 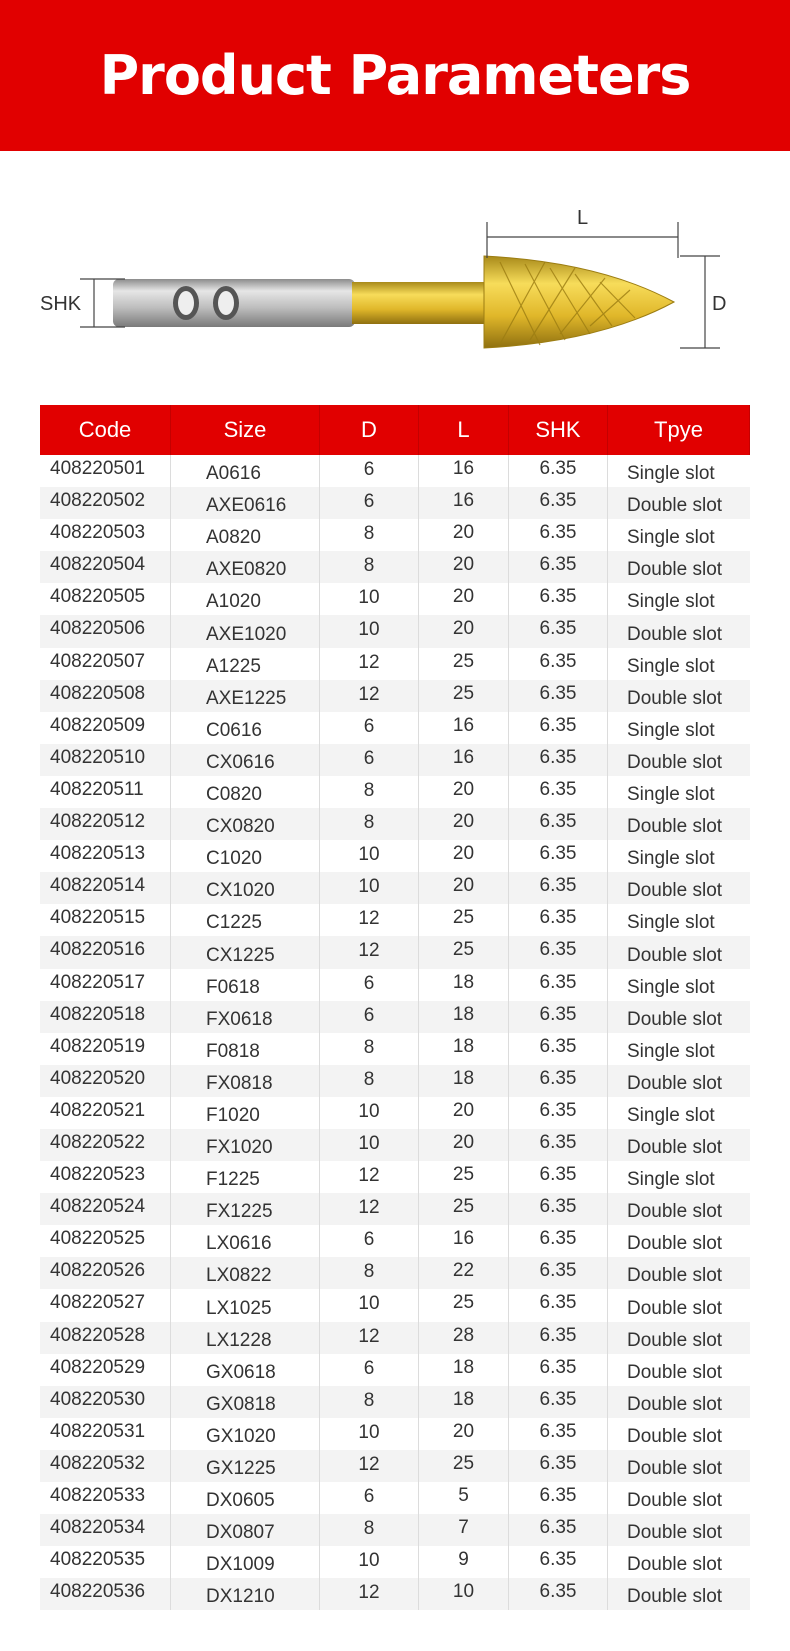 I want to click on cell-size: CX0616, so click(x=245, y=759).